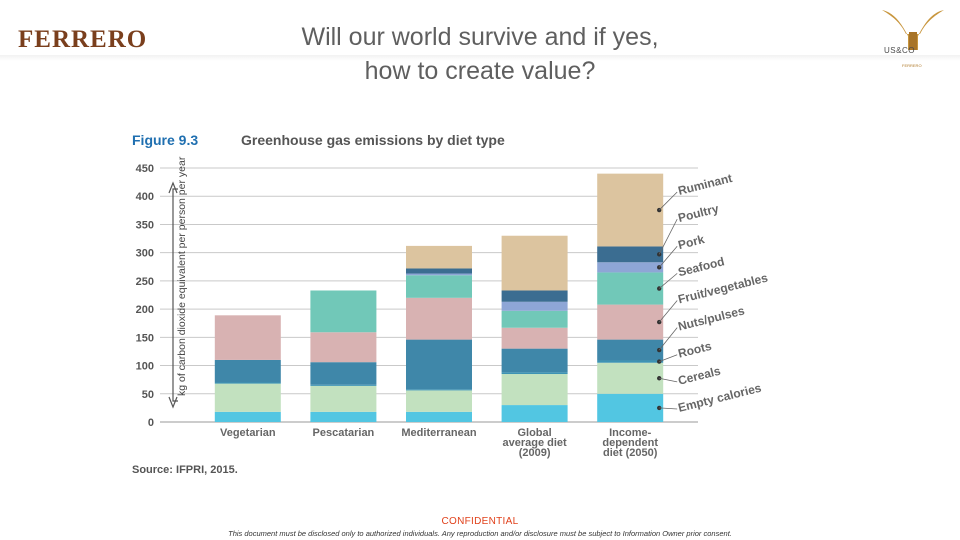 The image size is (960, 540). I want to click on y-tick-label: 100, so click(145, 367).